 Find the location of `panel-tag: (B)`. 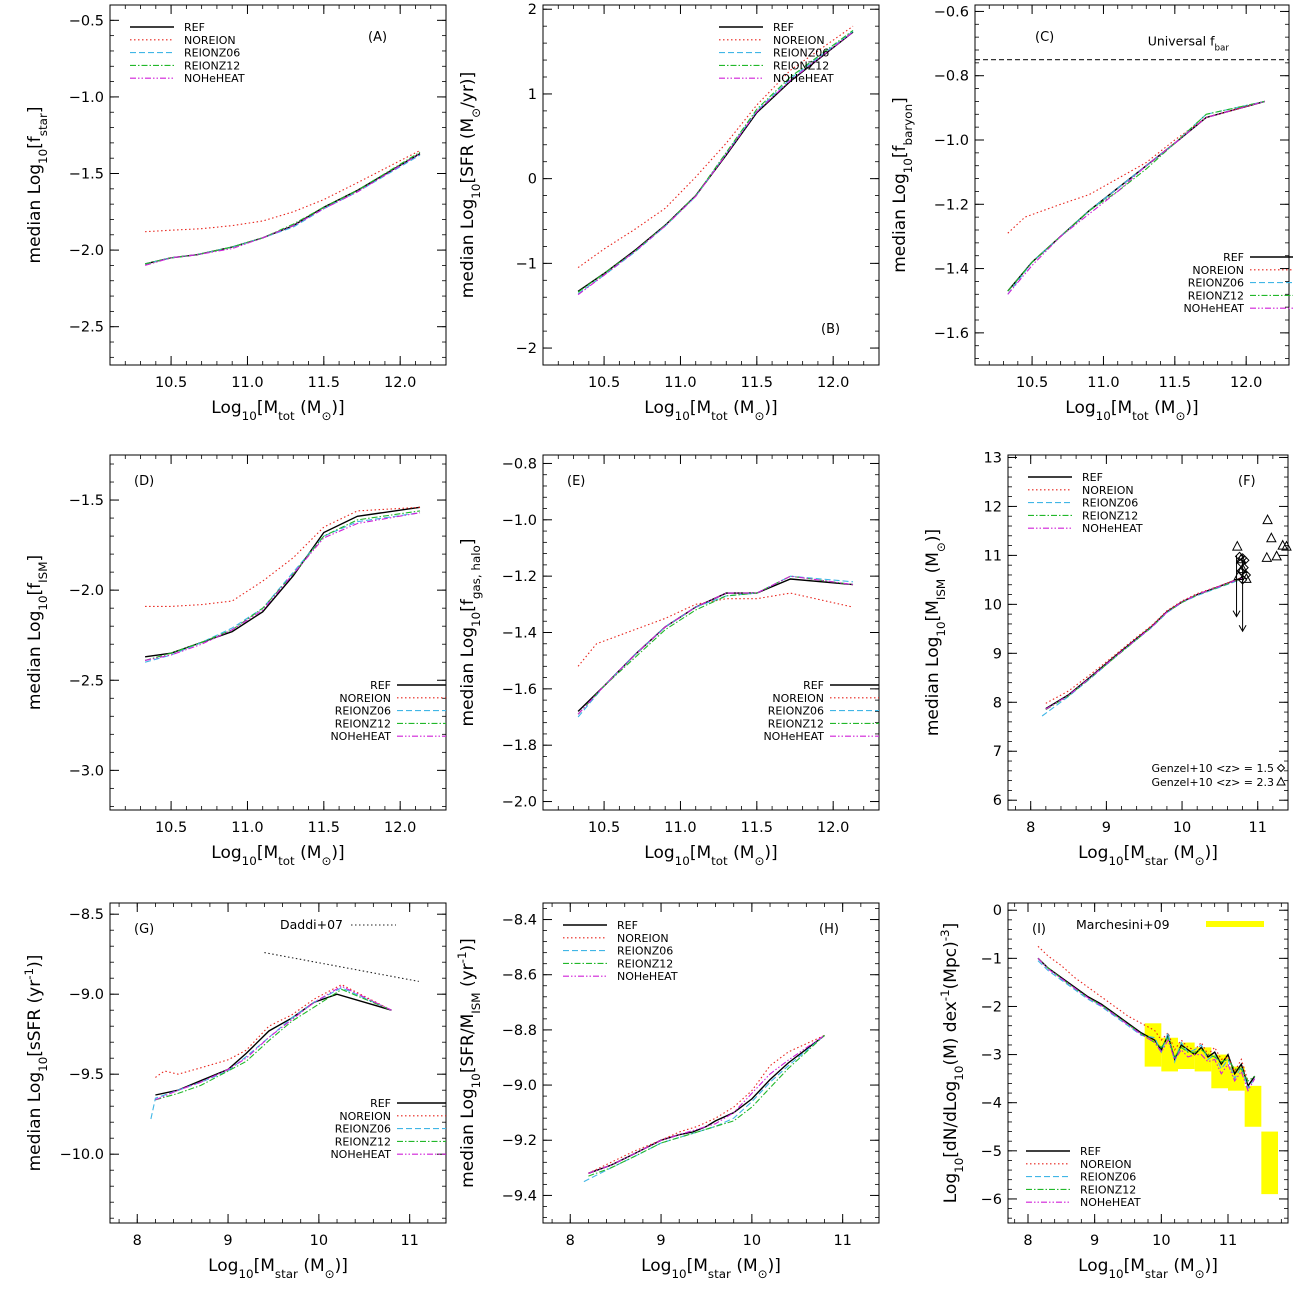

panel-tag: (B) is located at coordinates (830, 329).